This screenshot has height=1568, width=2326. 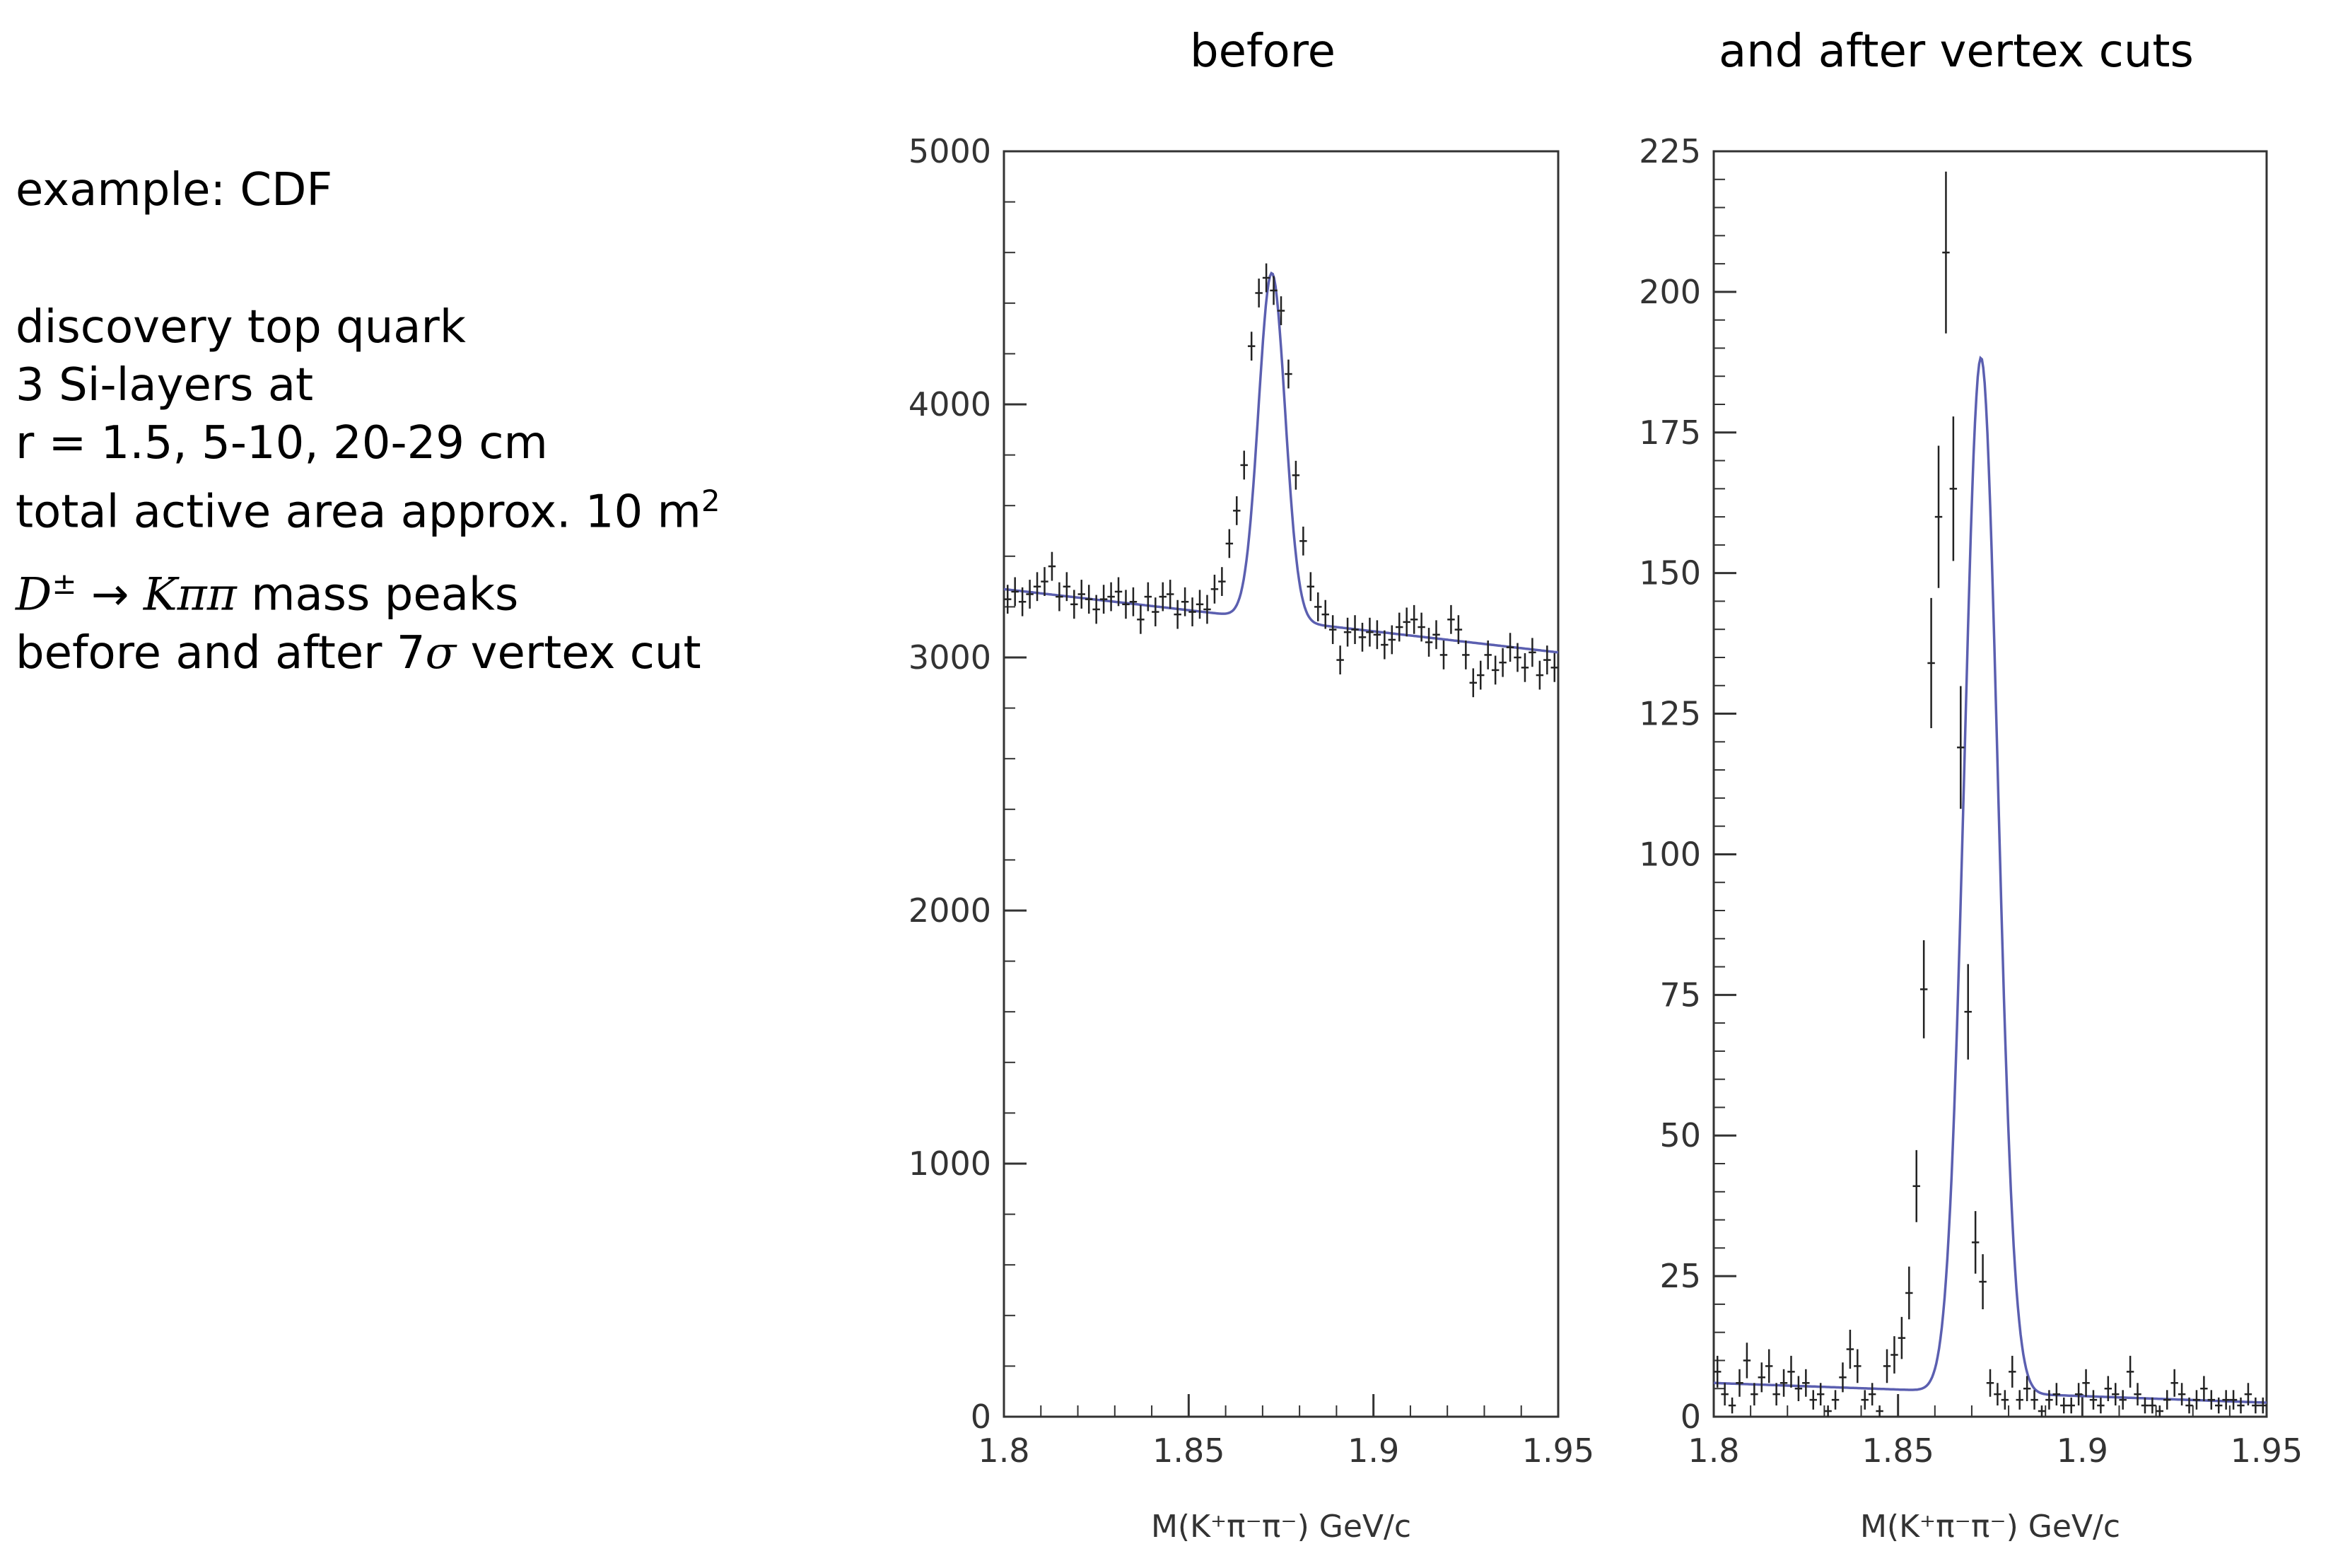 I want to click on x-tick-label: 1.85, so click(x=1898, y=1451).